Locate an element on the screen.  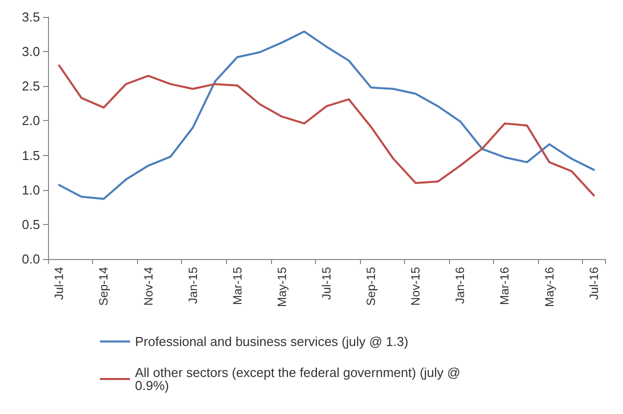
x-tick-label: May-15 is located at coordinates (281, 287).